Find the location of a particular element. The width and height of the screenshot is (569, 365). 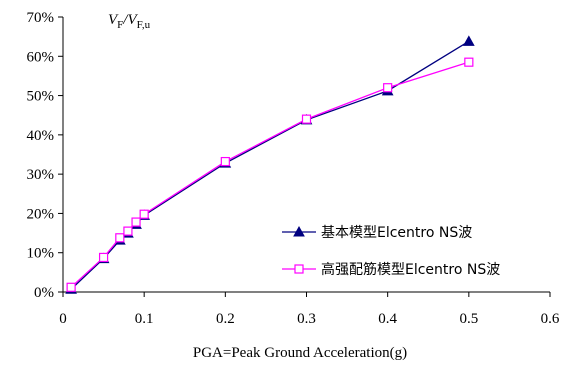

y-tick-label: 40% is located at coordinates (41, 136).